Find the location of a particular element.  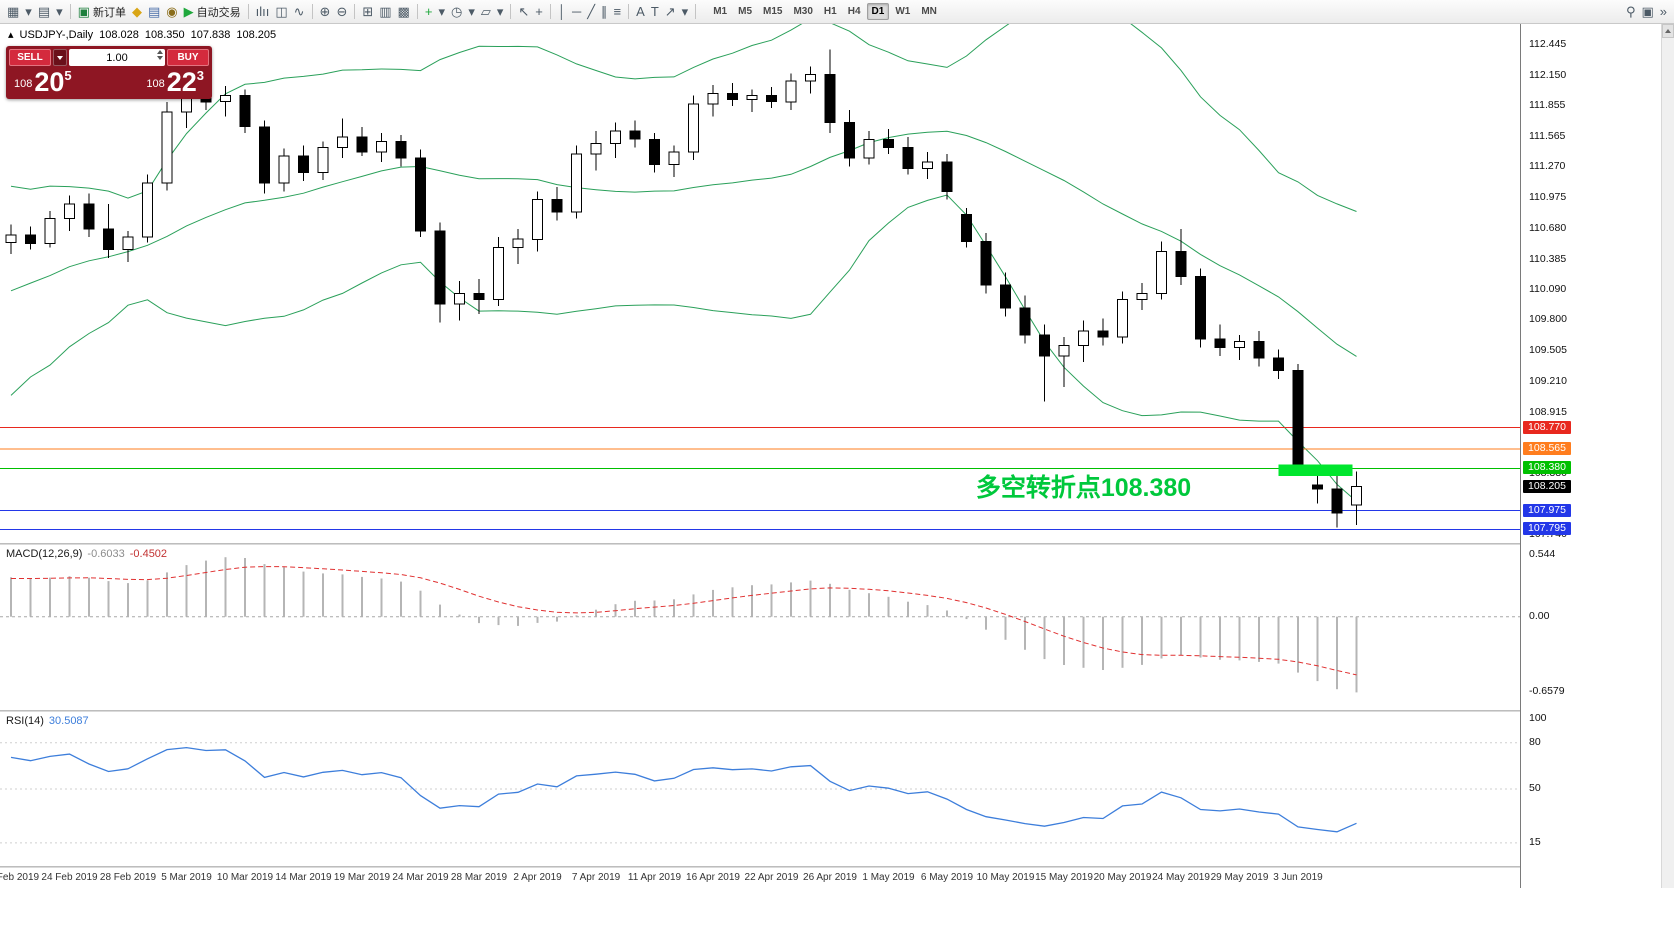

high-value: 108.350 is located at coordinates (164, 34).